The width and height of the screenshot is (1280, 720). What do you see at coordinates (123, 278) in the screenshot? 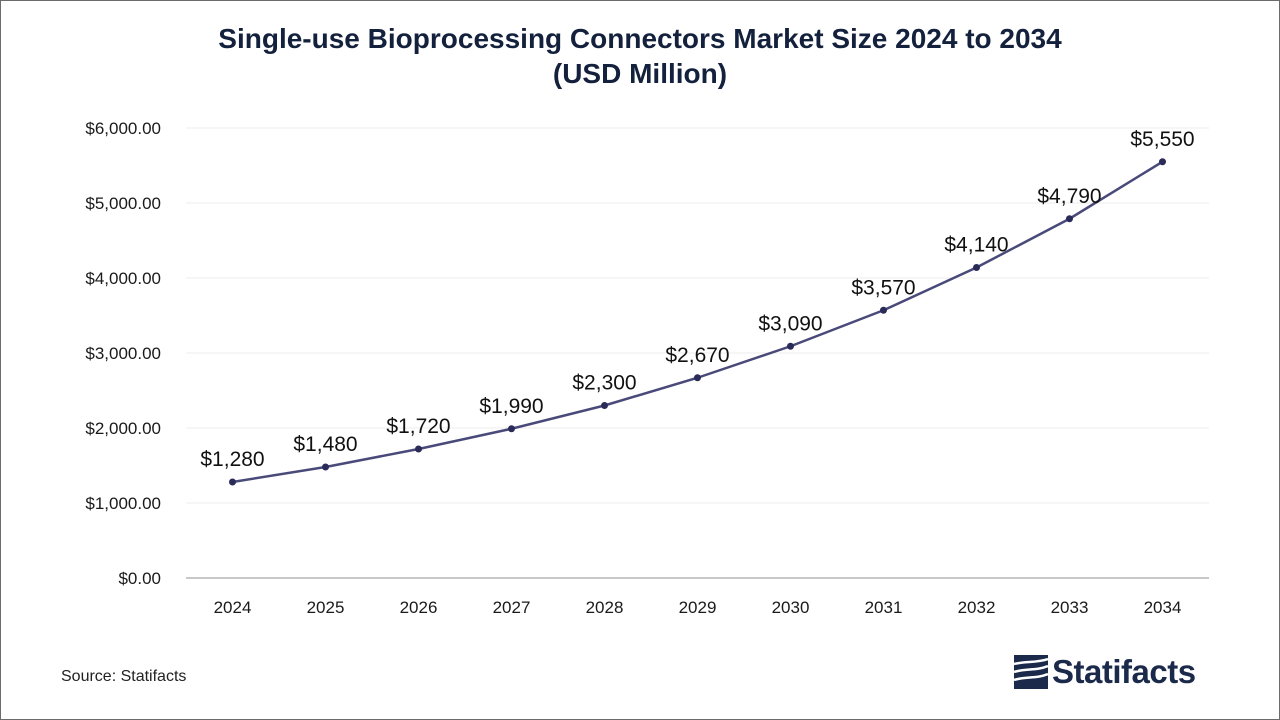
I see `y-tick-label: $4,000.00` at bounding box center [123, 278].